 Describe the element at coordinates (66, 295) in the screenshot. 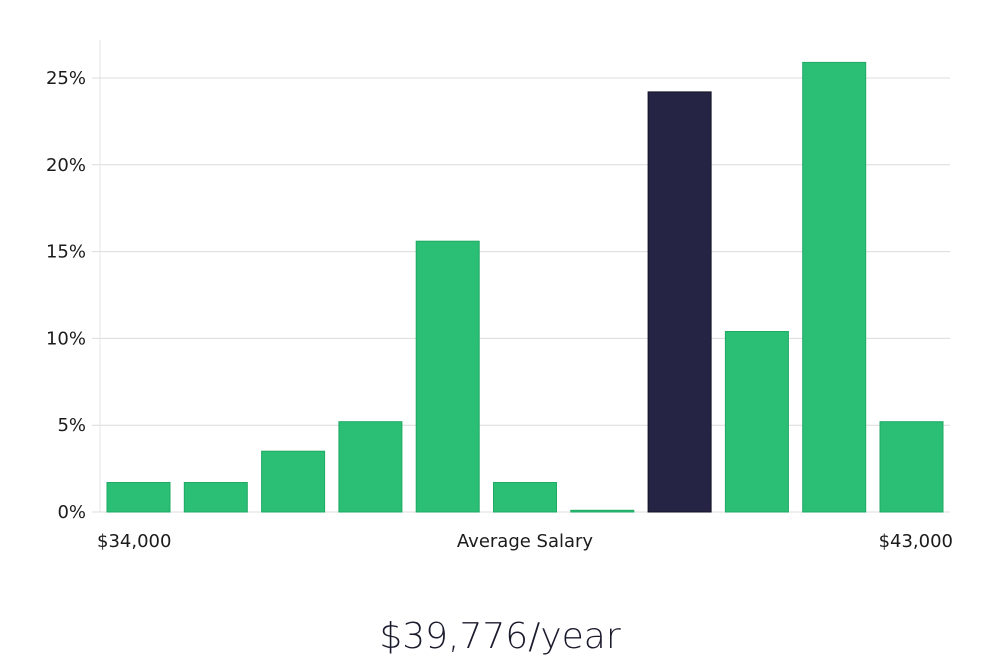

I see `y-axis-ticks: 0% 5% 10% 15% 20% 25%` at that location.